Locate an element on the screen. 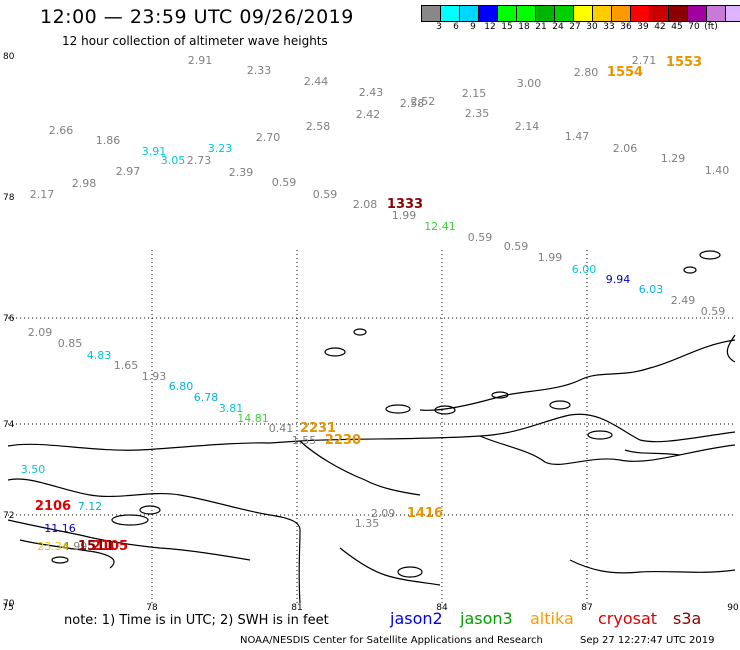 This screenshot has height=650, width=740. wave-height-label: 12.41 is located at coordinates (440, 226).